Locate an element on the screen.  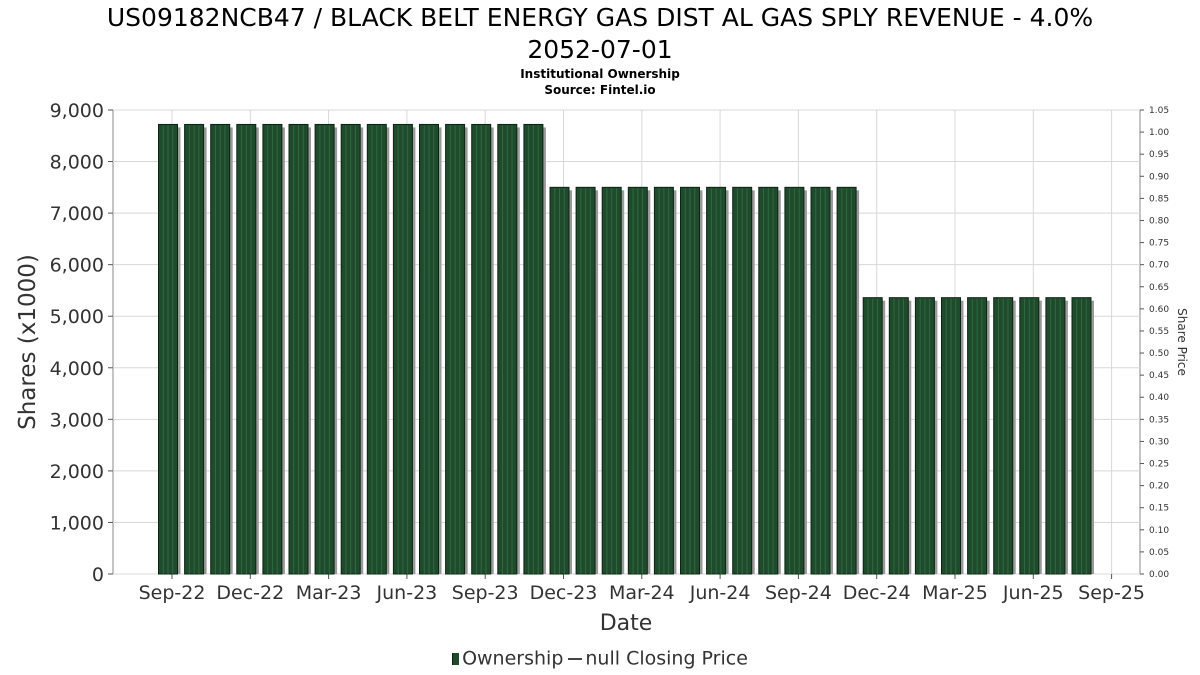
y2-tick-label: 0.40 is located at coordinates (1159, 398).